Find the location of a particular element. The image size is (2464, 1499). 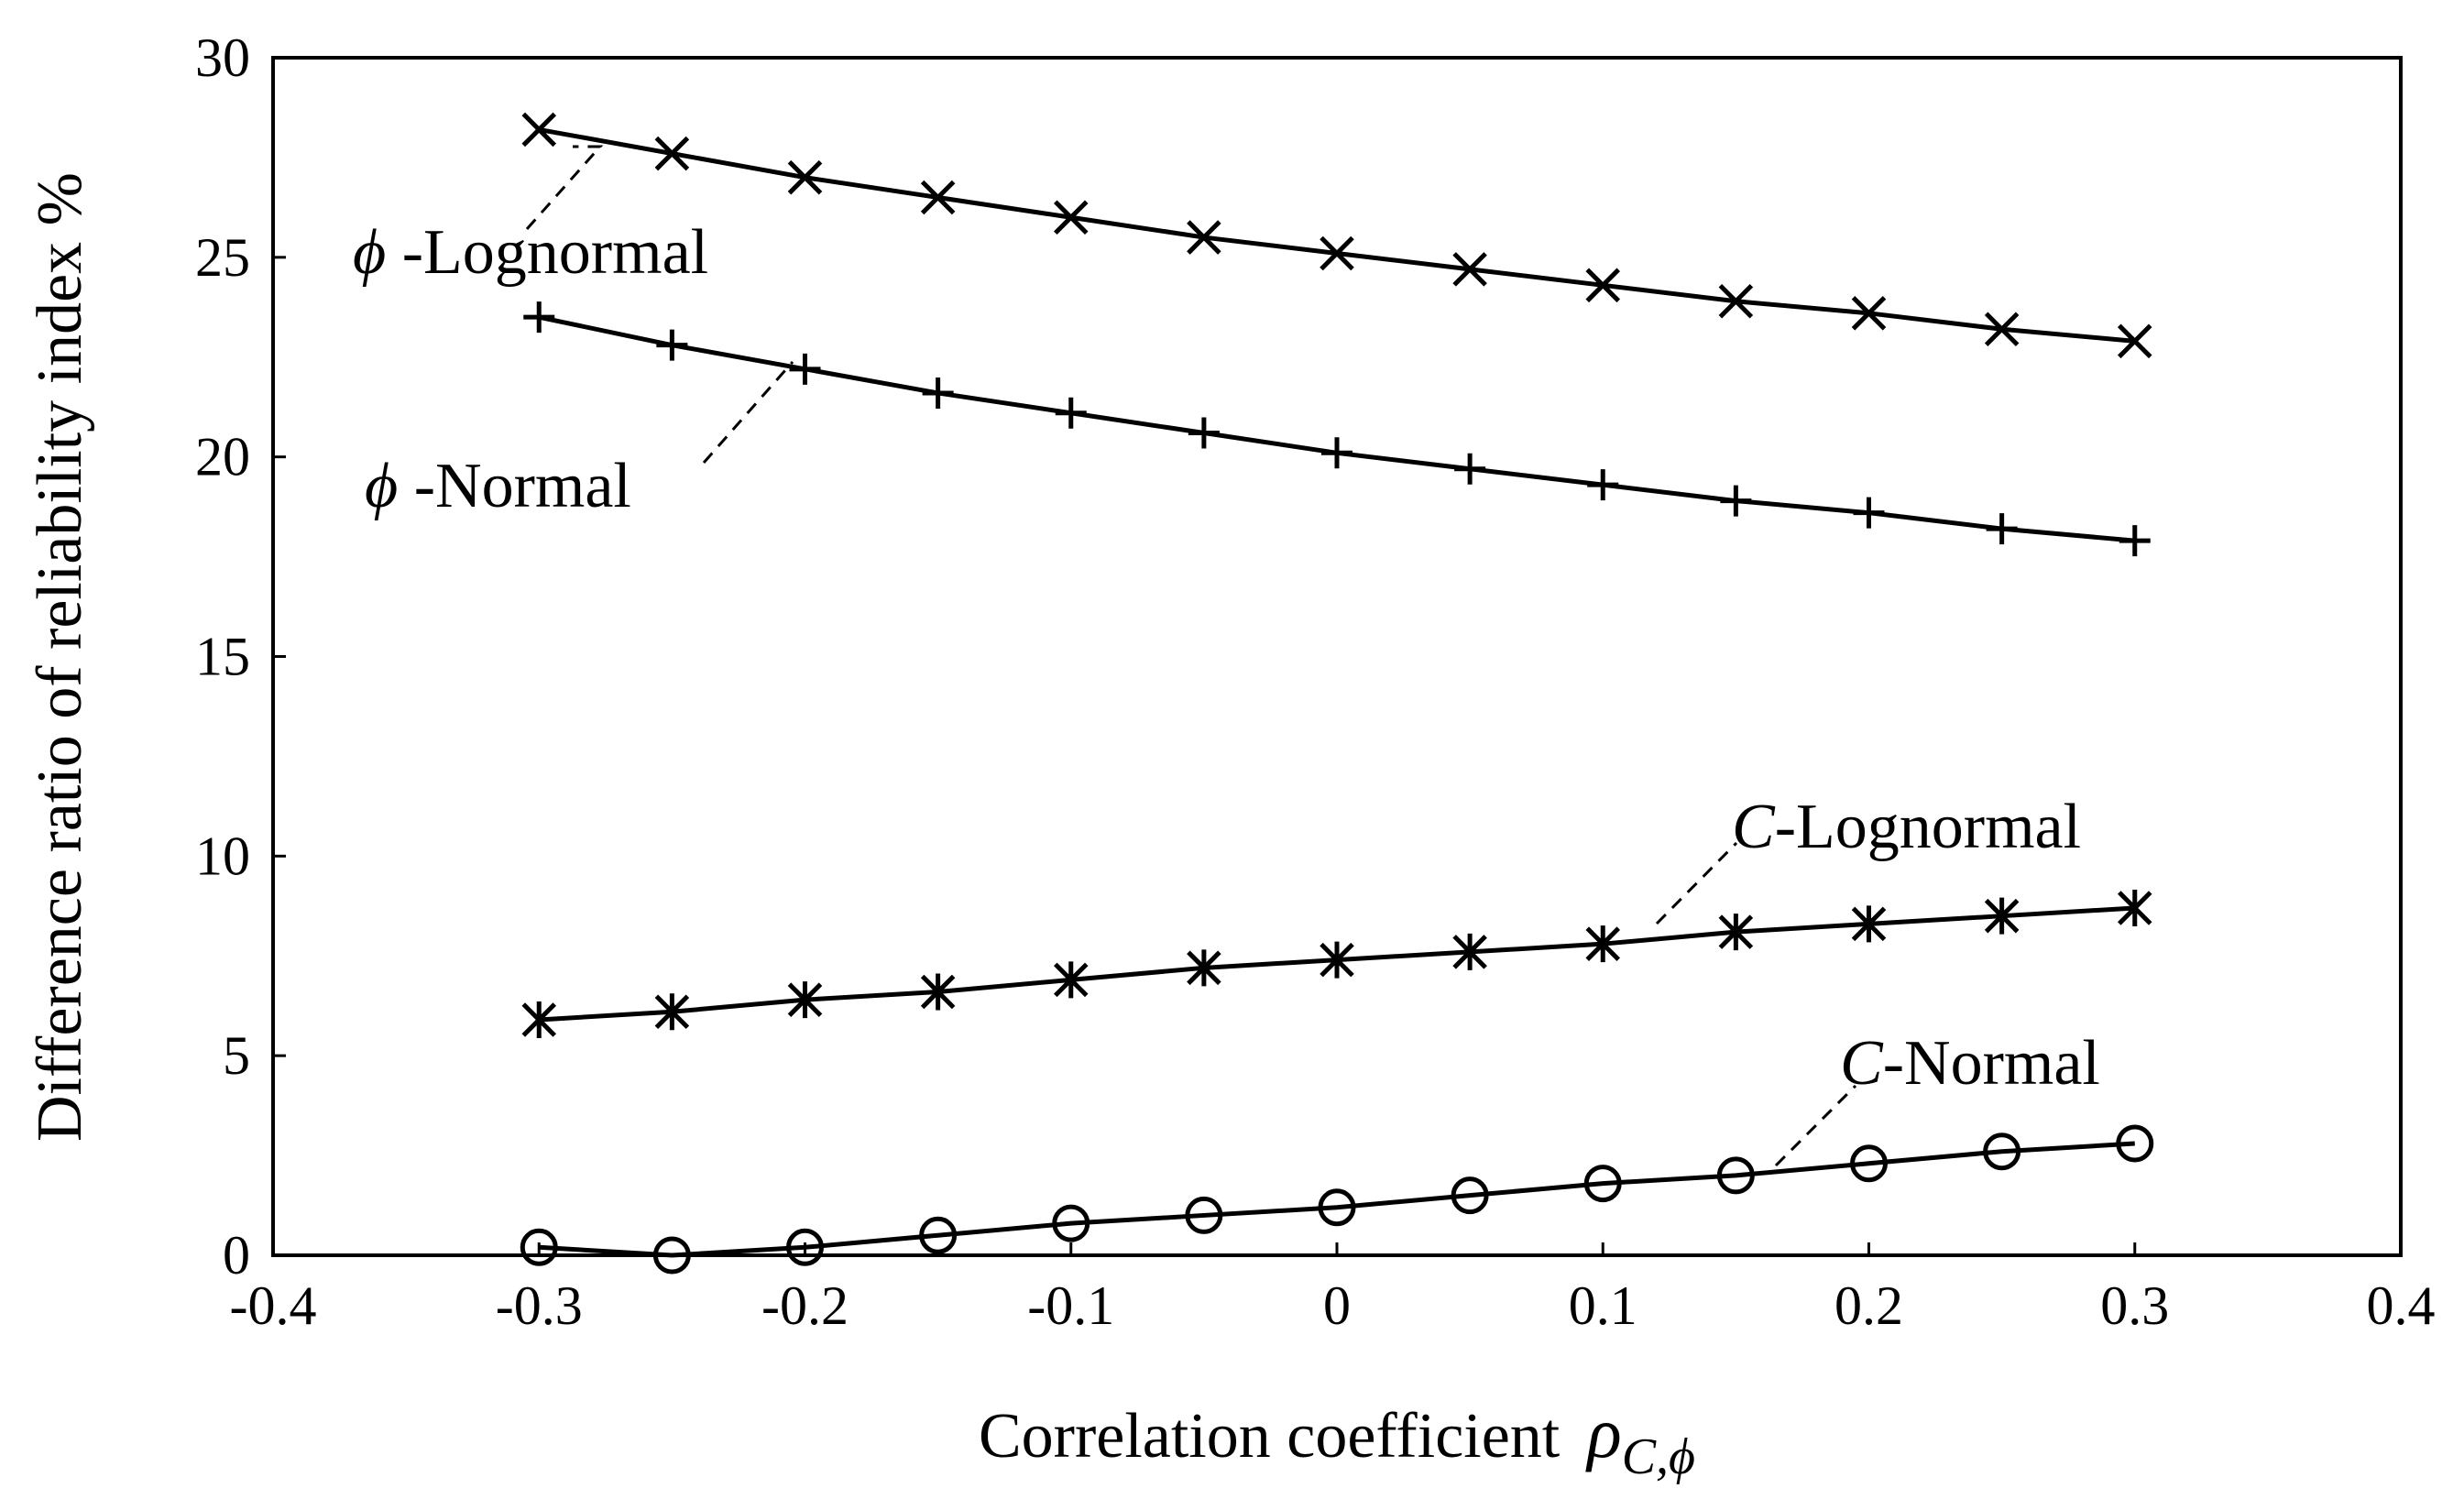

x-tick-label: 0 is located at coordinates (1337, 1306).